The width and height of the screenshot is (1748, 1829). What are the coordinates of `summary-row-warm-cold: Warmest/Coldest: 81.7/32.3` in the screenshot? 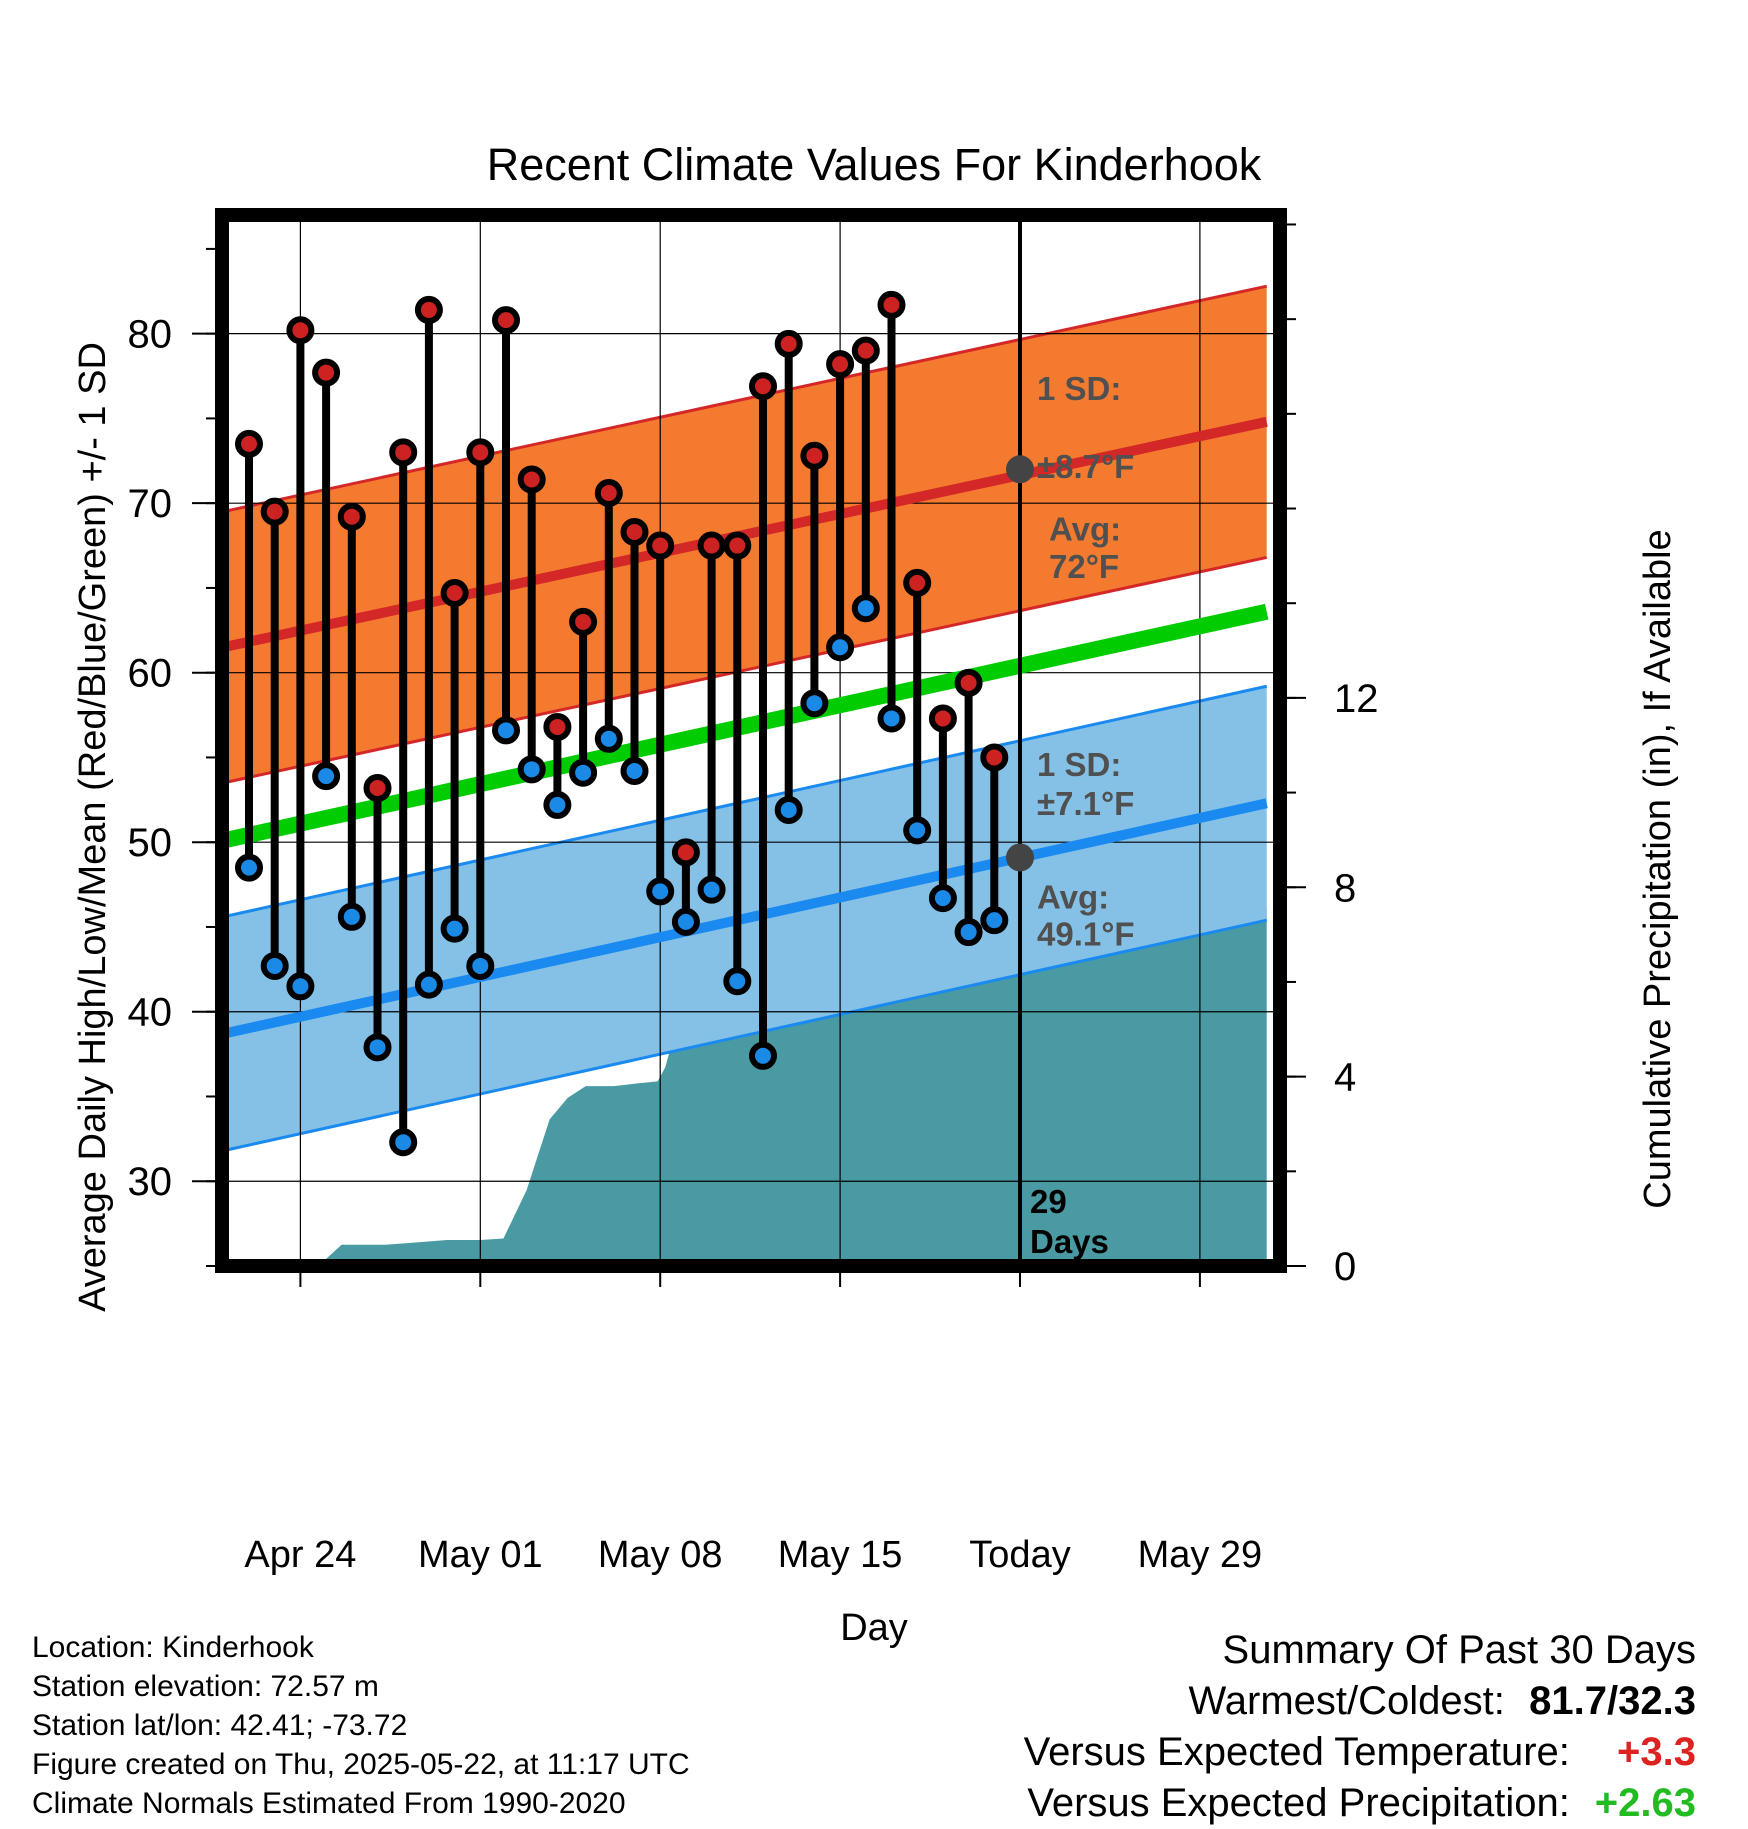 It's located at (1360, 1701).